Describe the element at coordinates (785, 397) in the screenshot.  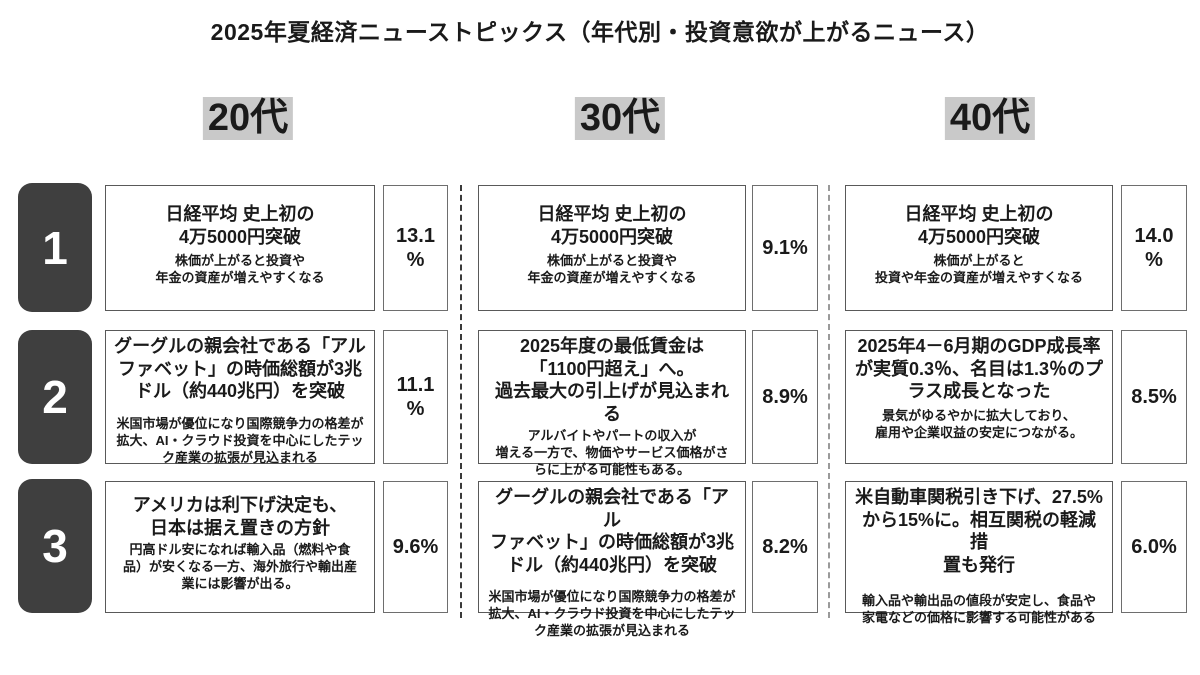
I see `percent-value: 8.9%` at that location.